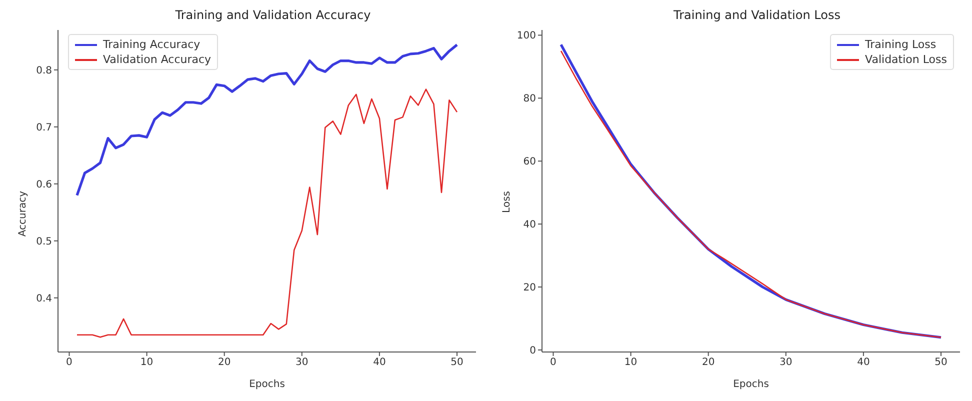 The image size is (972, 401). Describe the element at coordinates (529, 225) in the screenshot. I see `y-tick-label: 40` at that location.